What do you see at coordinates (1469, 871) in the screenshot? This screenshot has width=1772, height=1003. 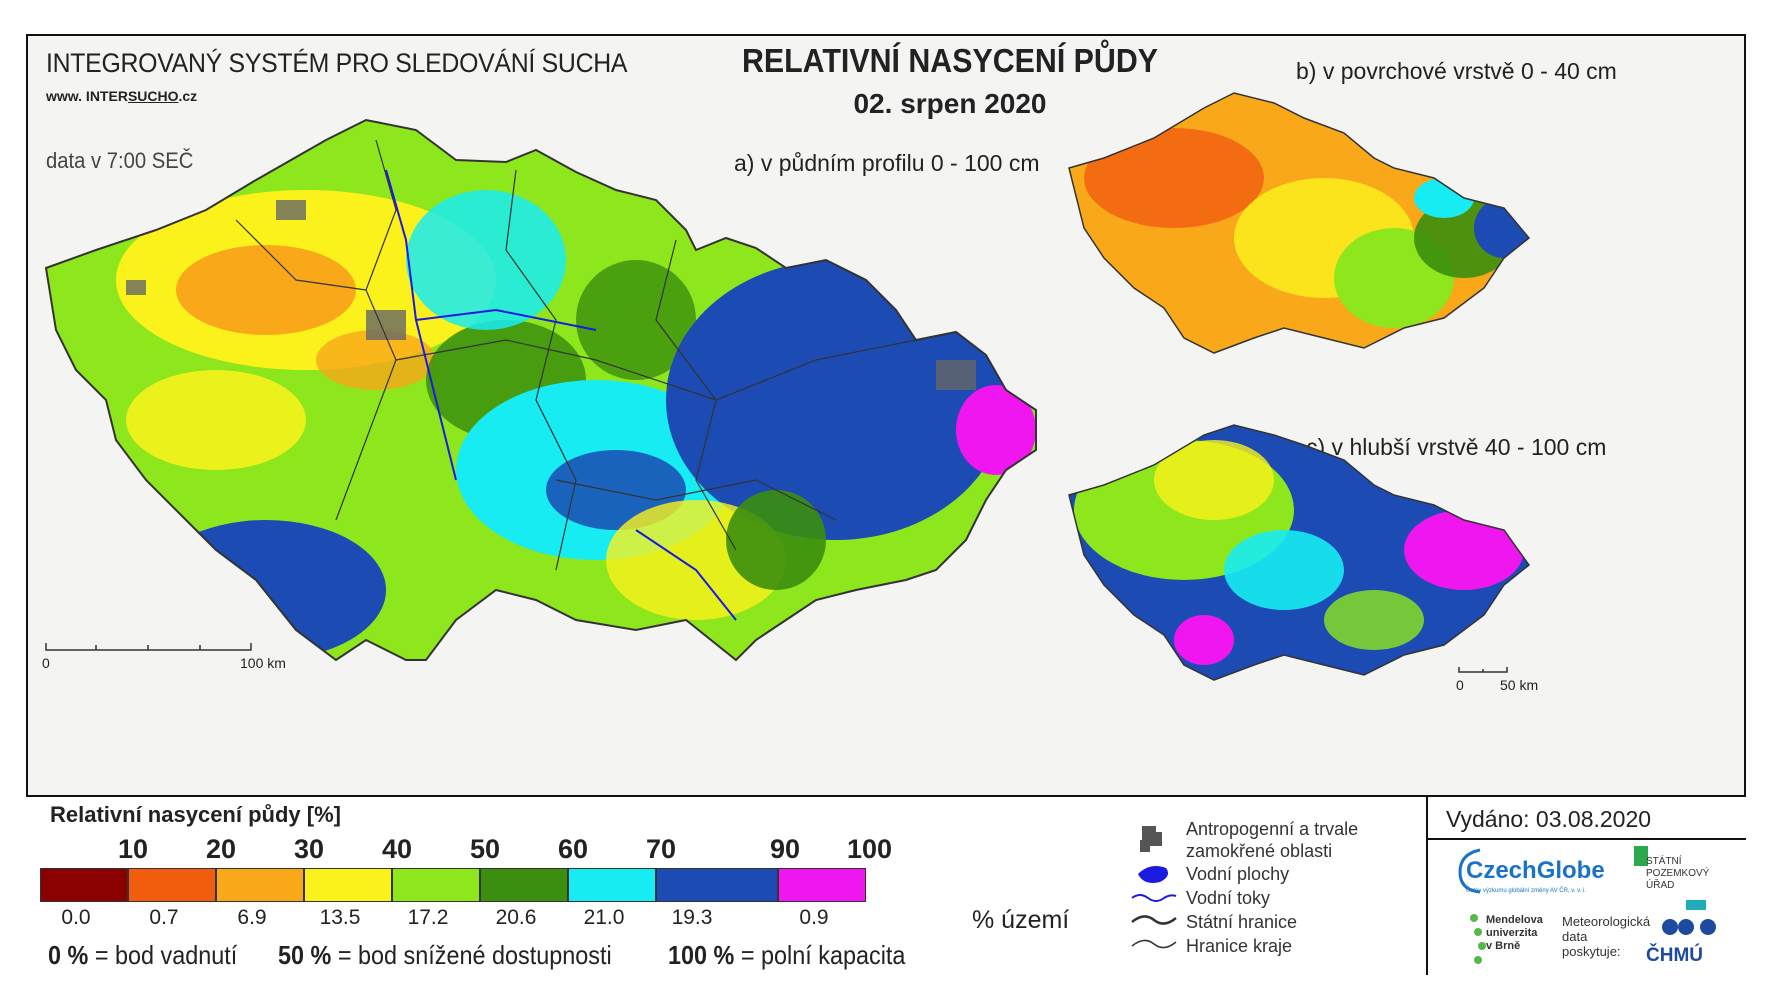 I see `czechglobe-logo-icon` at bounding box center [1469, 871].